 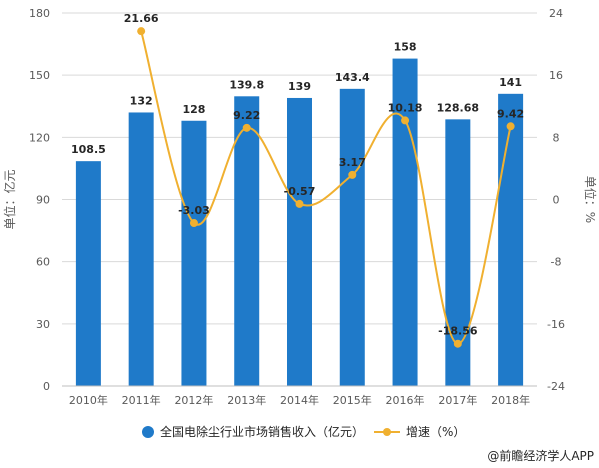 What do you see at coordinates (43, 324) in the screenshot?
I see `y-left-tick-label: 30` at bounding box center [43, 324].